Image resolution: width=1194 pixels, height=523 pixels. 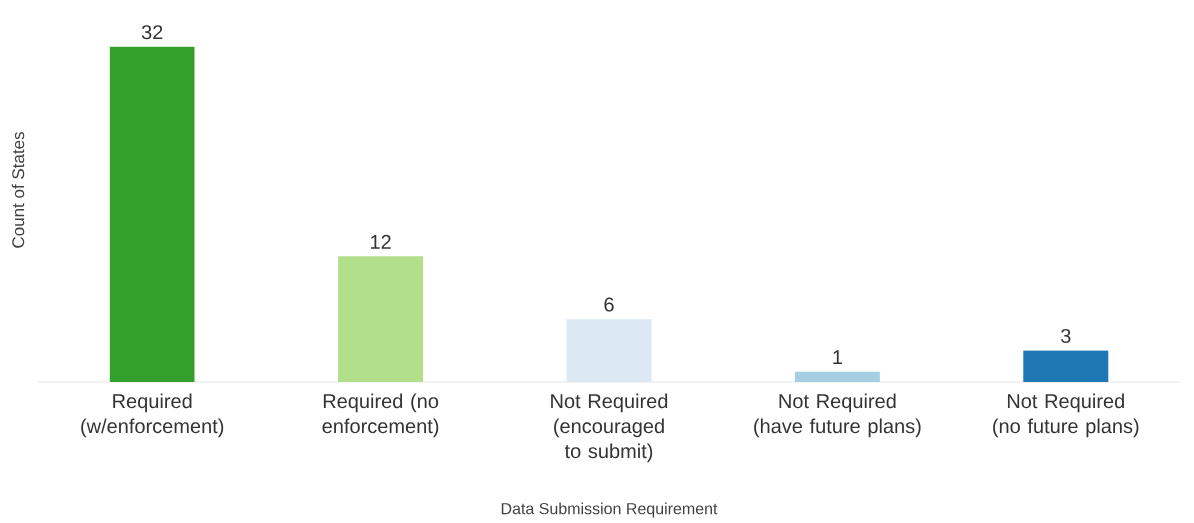 What do you see at coordinates (837, 415) in the screenshot?
I see `x-tick-label: Not Required (have future plans)` at bounding box center [837, 415].